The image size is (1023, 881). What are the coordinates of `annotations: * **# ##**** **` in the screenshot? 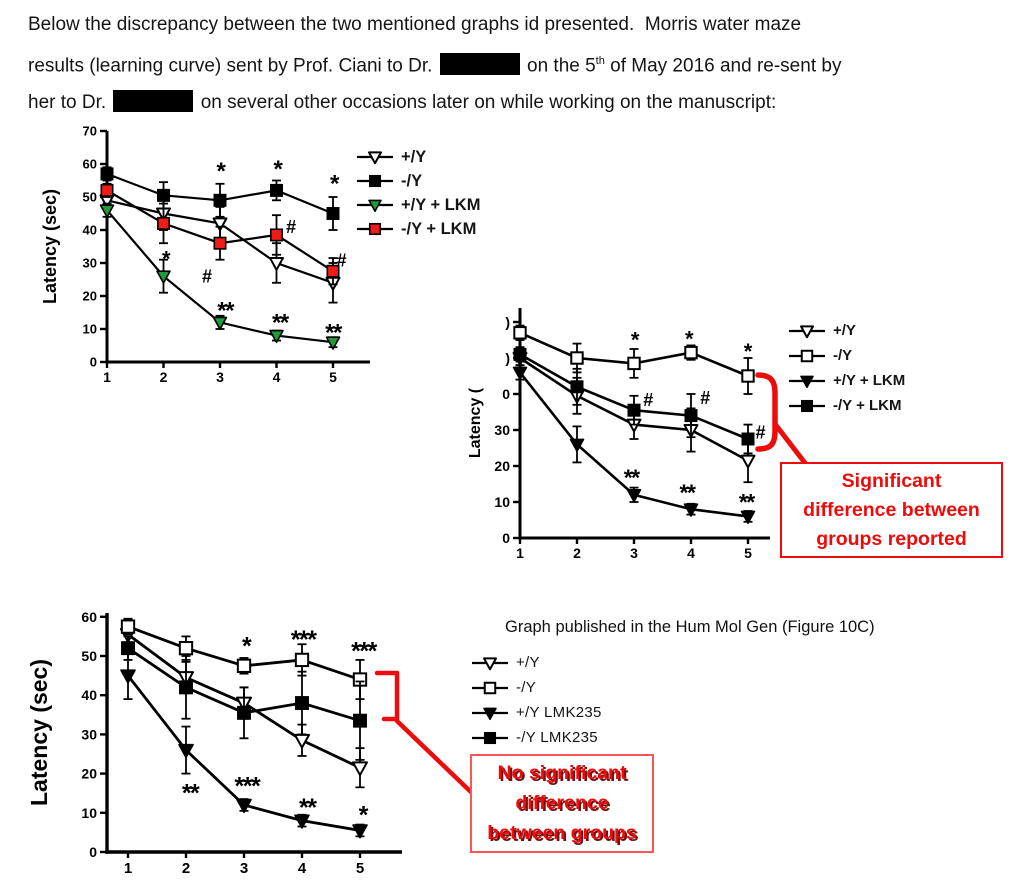 It's located at (695, 420).